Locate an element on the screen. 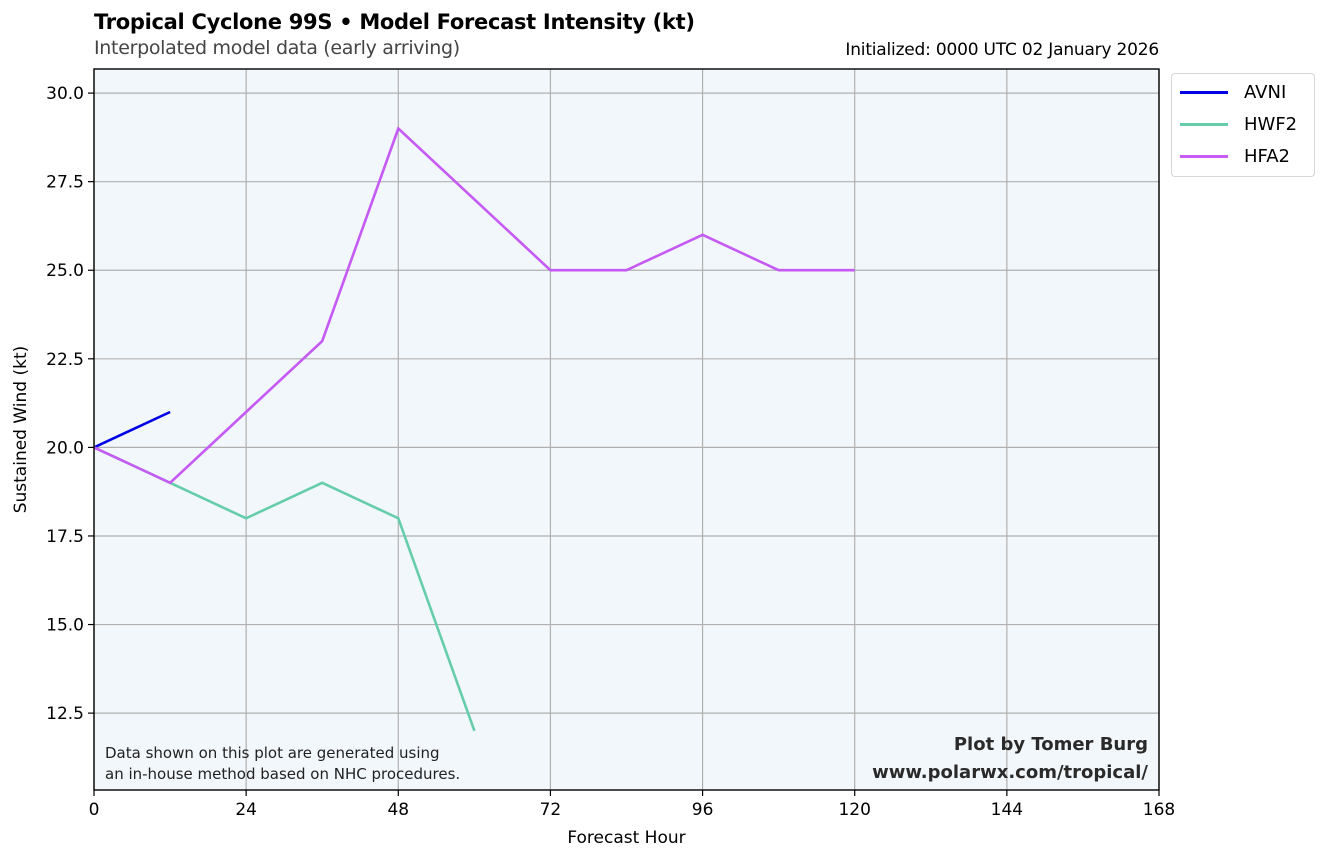 This screenshot has width=1327, height=860. y-tick-label: 12.5 is located at coordinates (65, 714).